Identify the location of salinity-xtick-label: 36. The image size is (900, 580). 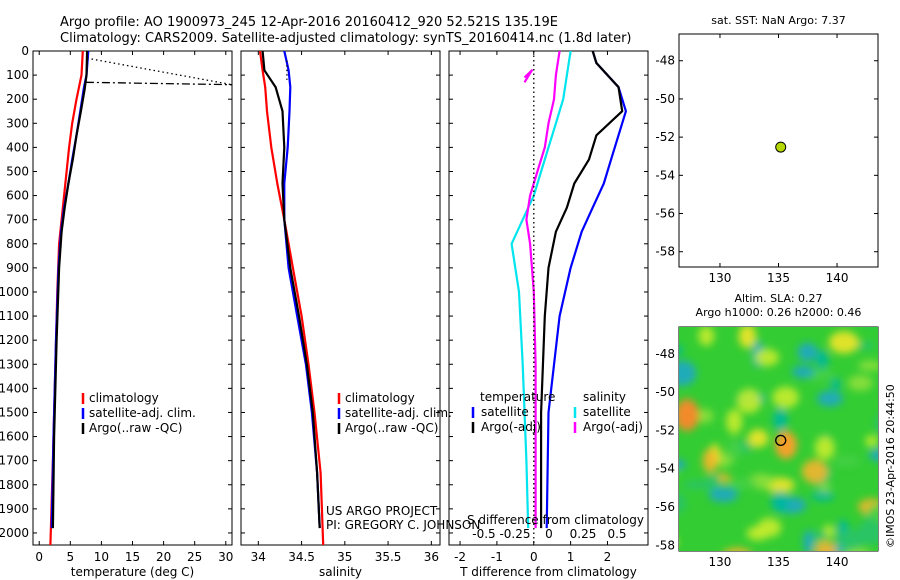
(431, 557).